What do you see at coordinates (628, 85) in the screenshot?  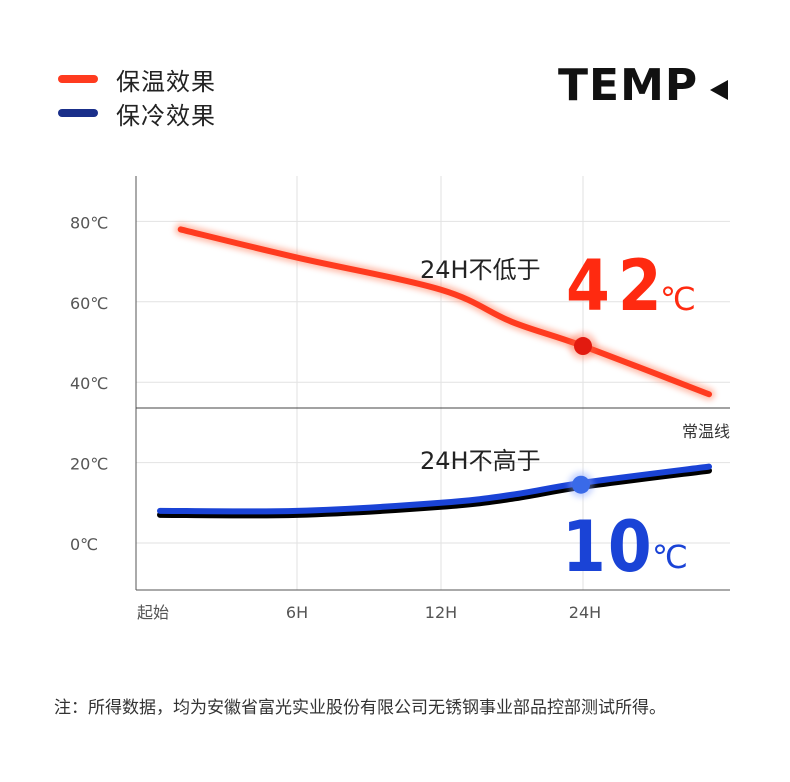 I see `temp-heading: TEMP` at bounding box center [628, 85].